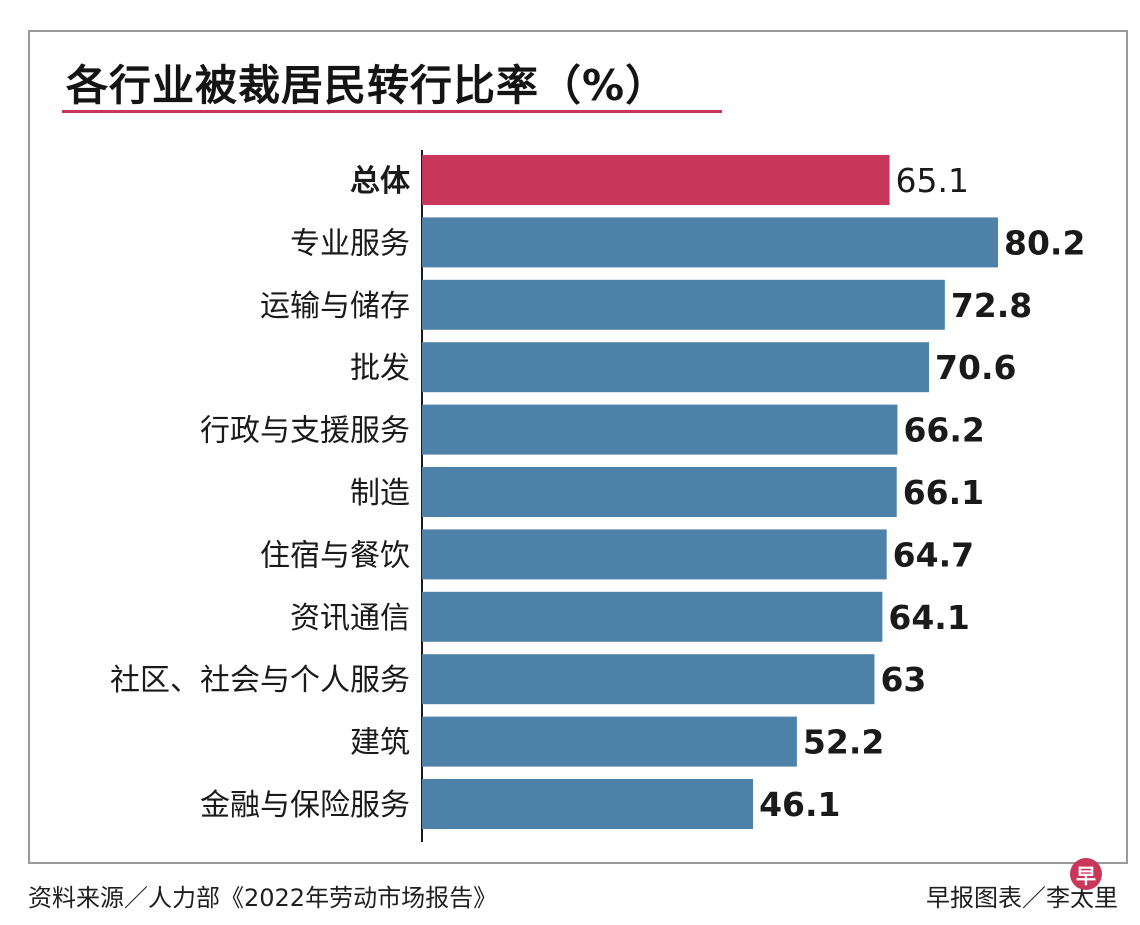  I want to click on value-label-9: 52.2, so click(843, 742).